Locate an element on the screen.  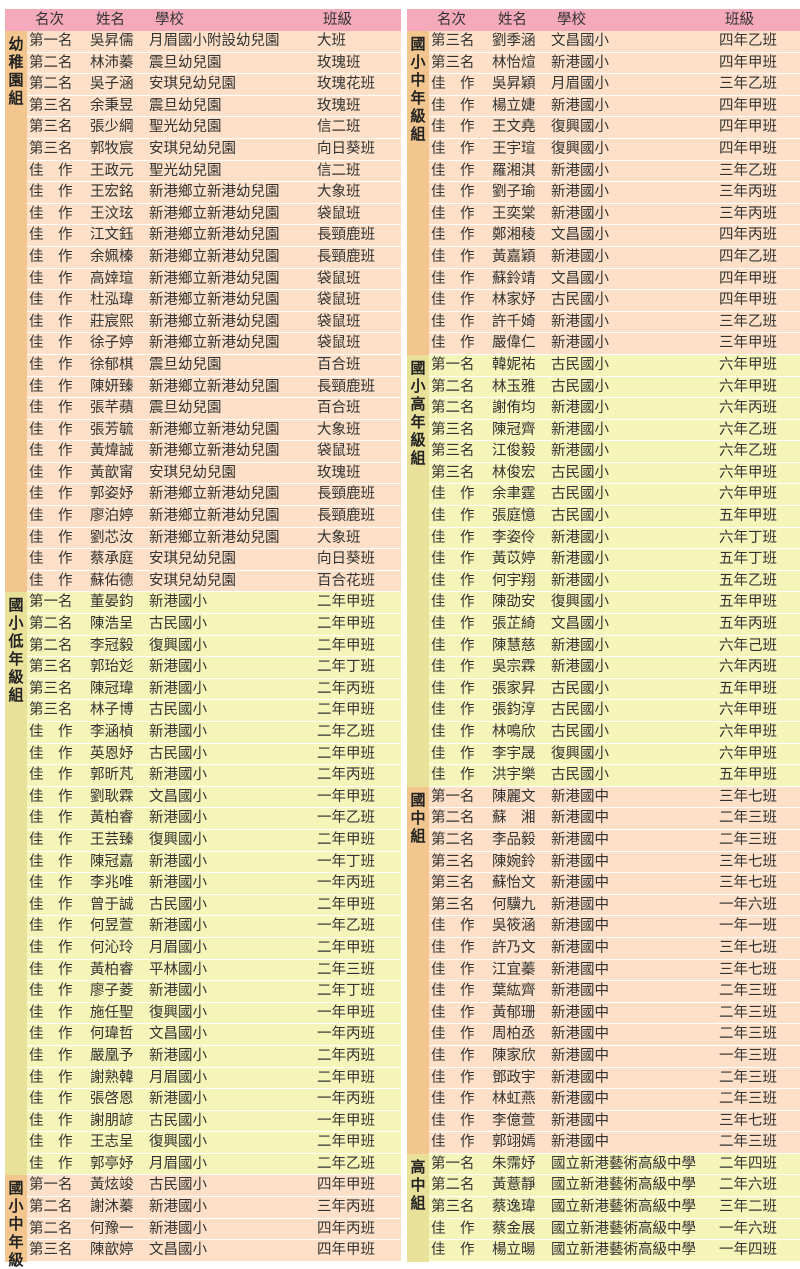
table-row: 第二名 陳浩呈 古民國小 二年甲班 is located at coordinates (214, 625).